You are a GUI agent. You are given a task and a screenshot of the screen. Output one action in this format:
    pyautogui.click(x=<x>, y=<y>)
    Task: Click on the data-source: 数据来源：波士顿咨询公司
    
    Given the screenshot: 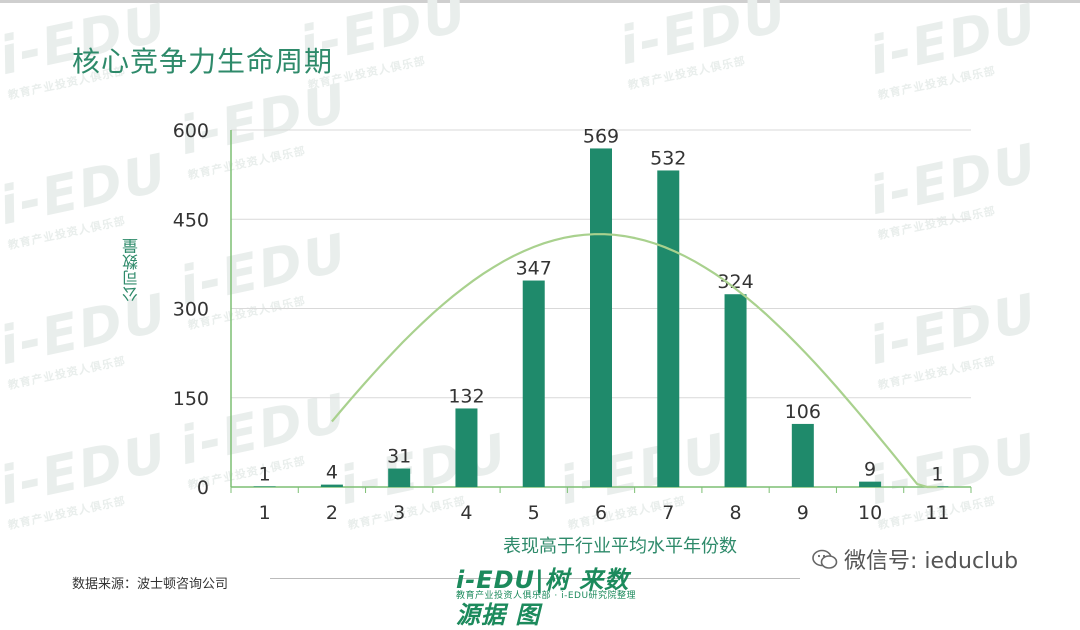 What is the action you would take?
    pyautogui.click(x=150, y=584)
    